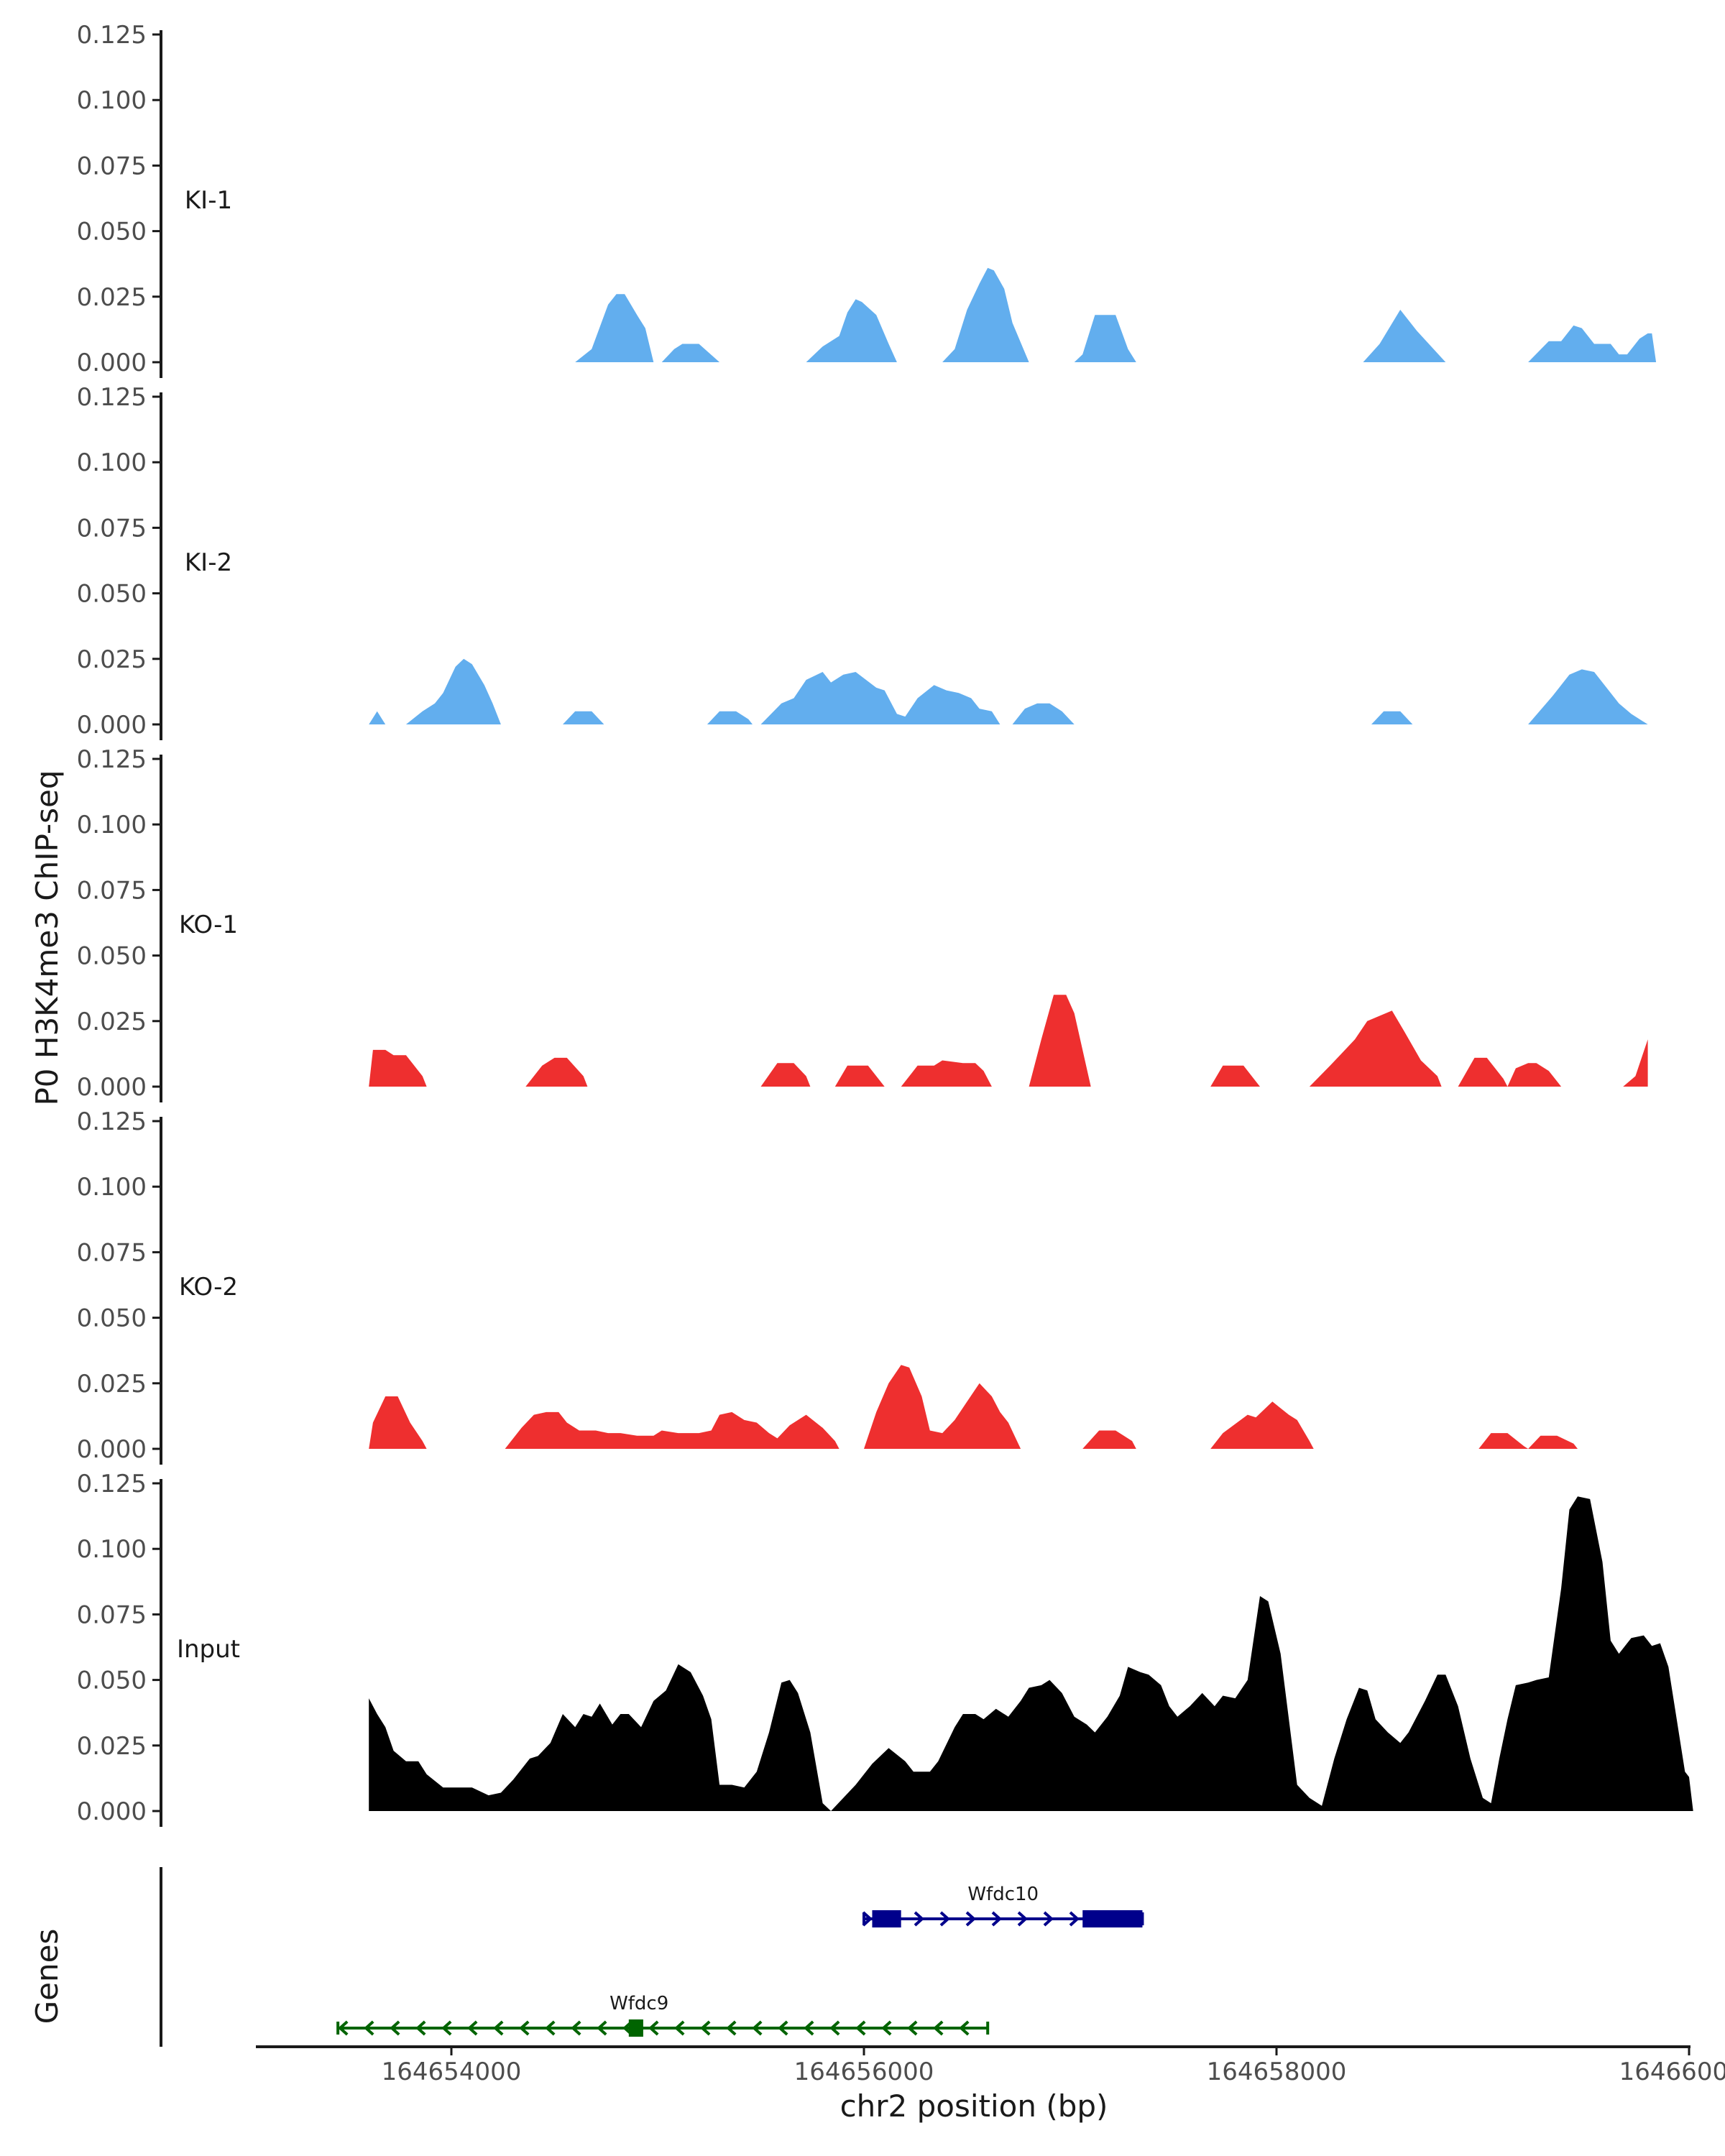 This screenshot has width=1725, height=2156. What do you see at coordinates (652, 1957) in the screenshot?
I see `genes-group: Wfdc10 Wfdc9` at bounding box center [652, 1957].